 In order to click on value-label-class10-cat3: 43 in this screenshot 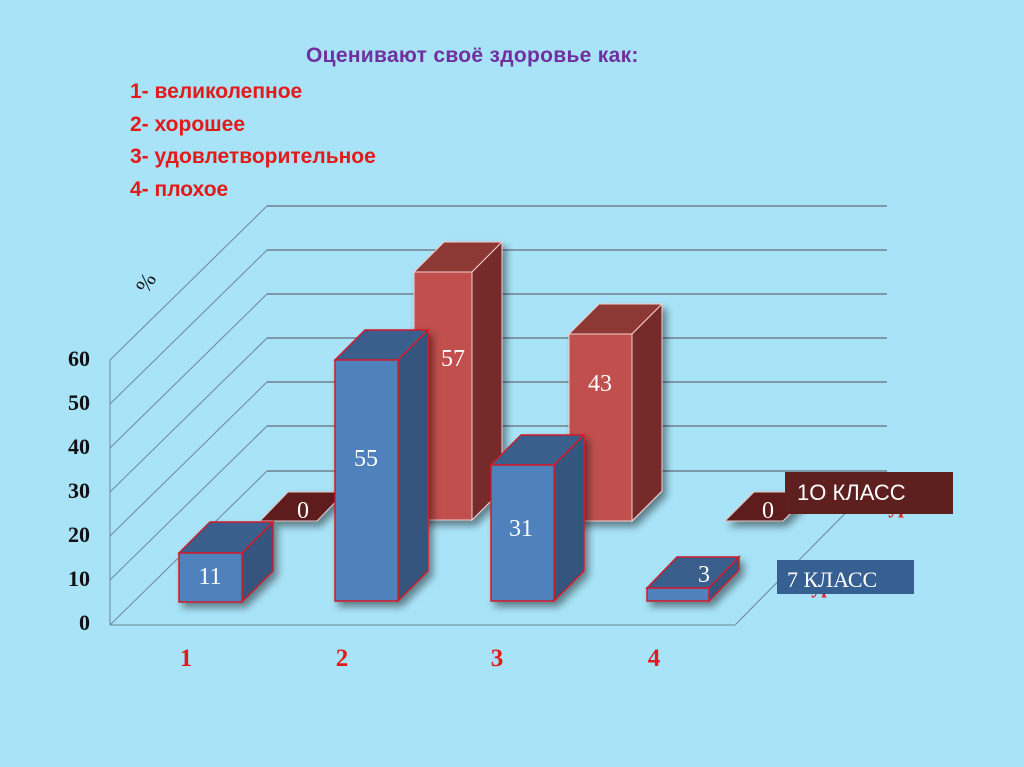, I will do `click(600, 384)`.